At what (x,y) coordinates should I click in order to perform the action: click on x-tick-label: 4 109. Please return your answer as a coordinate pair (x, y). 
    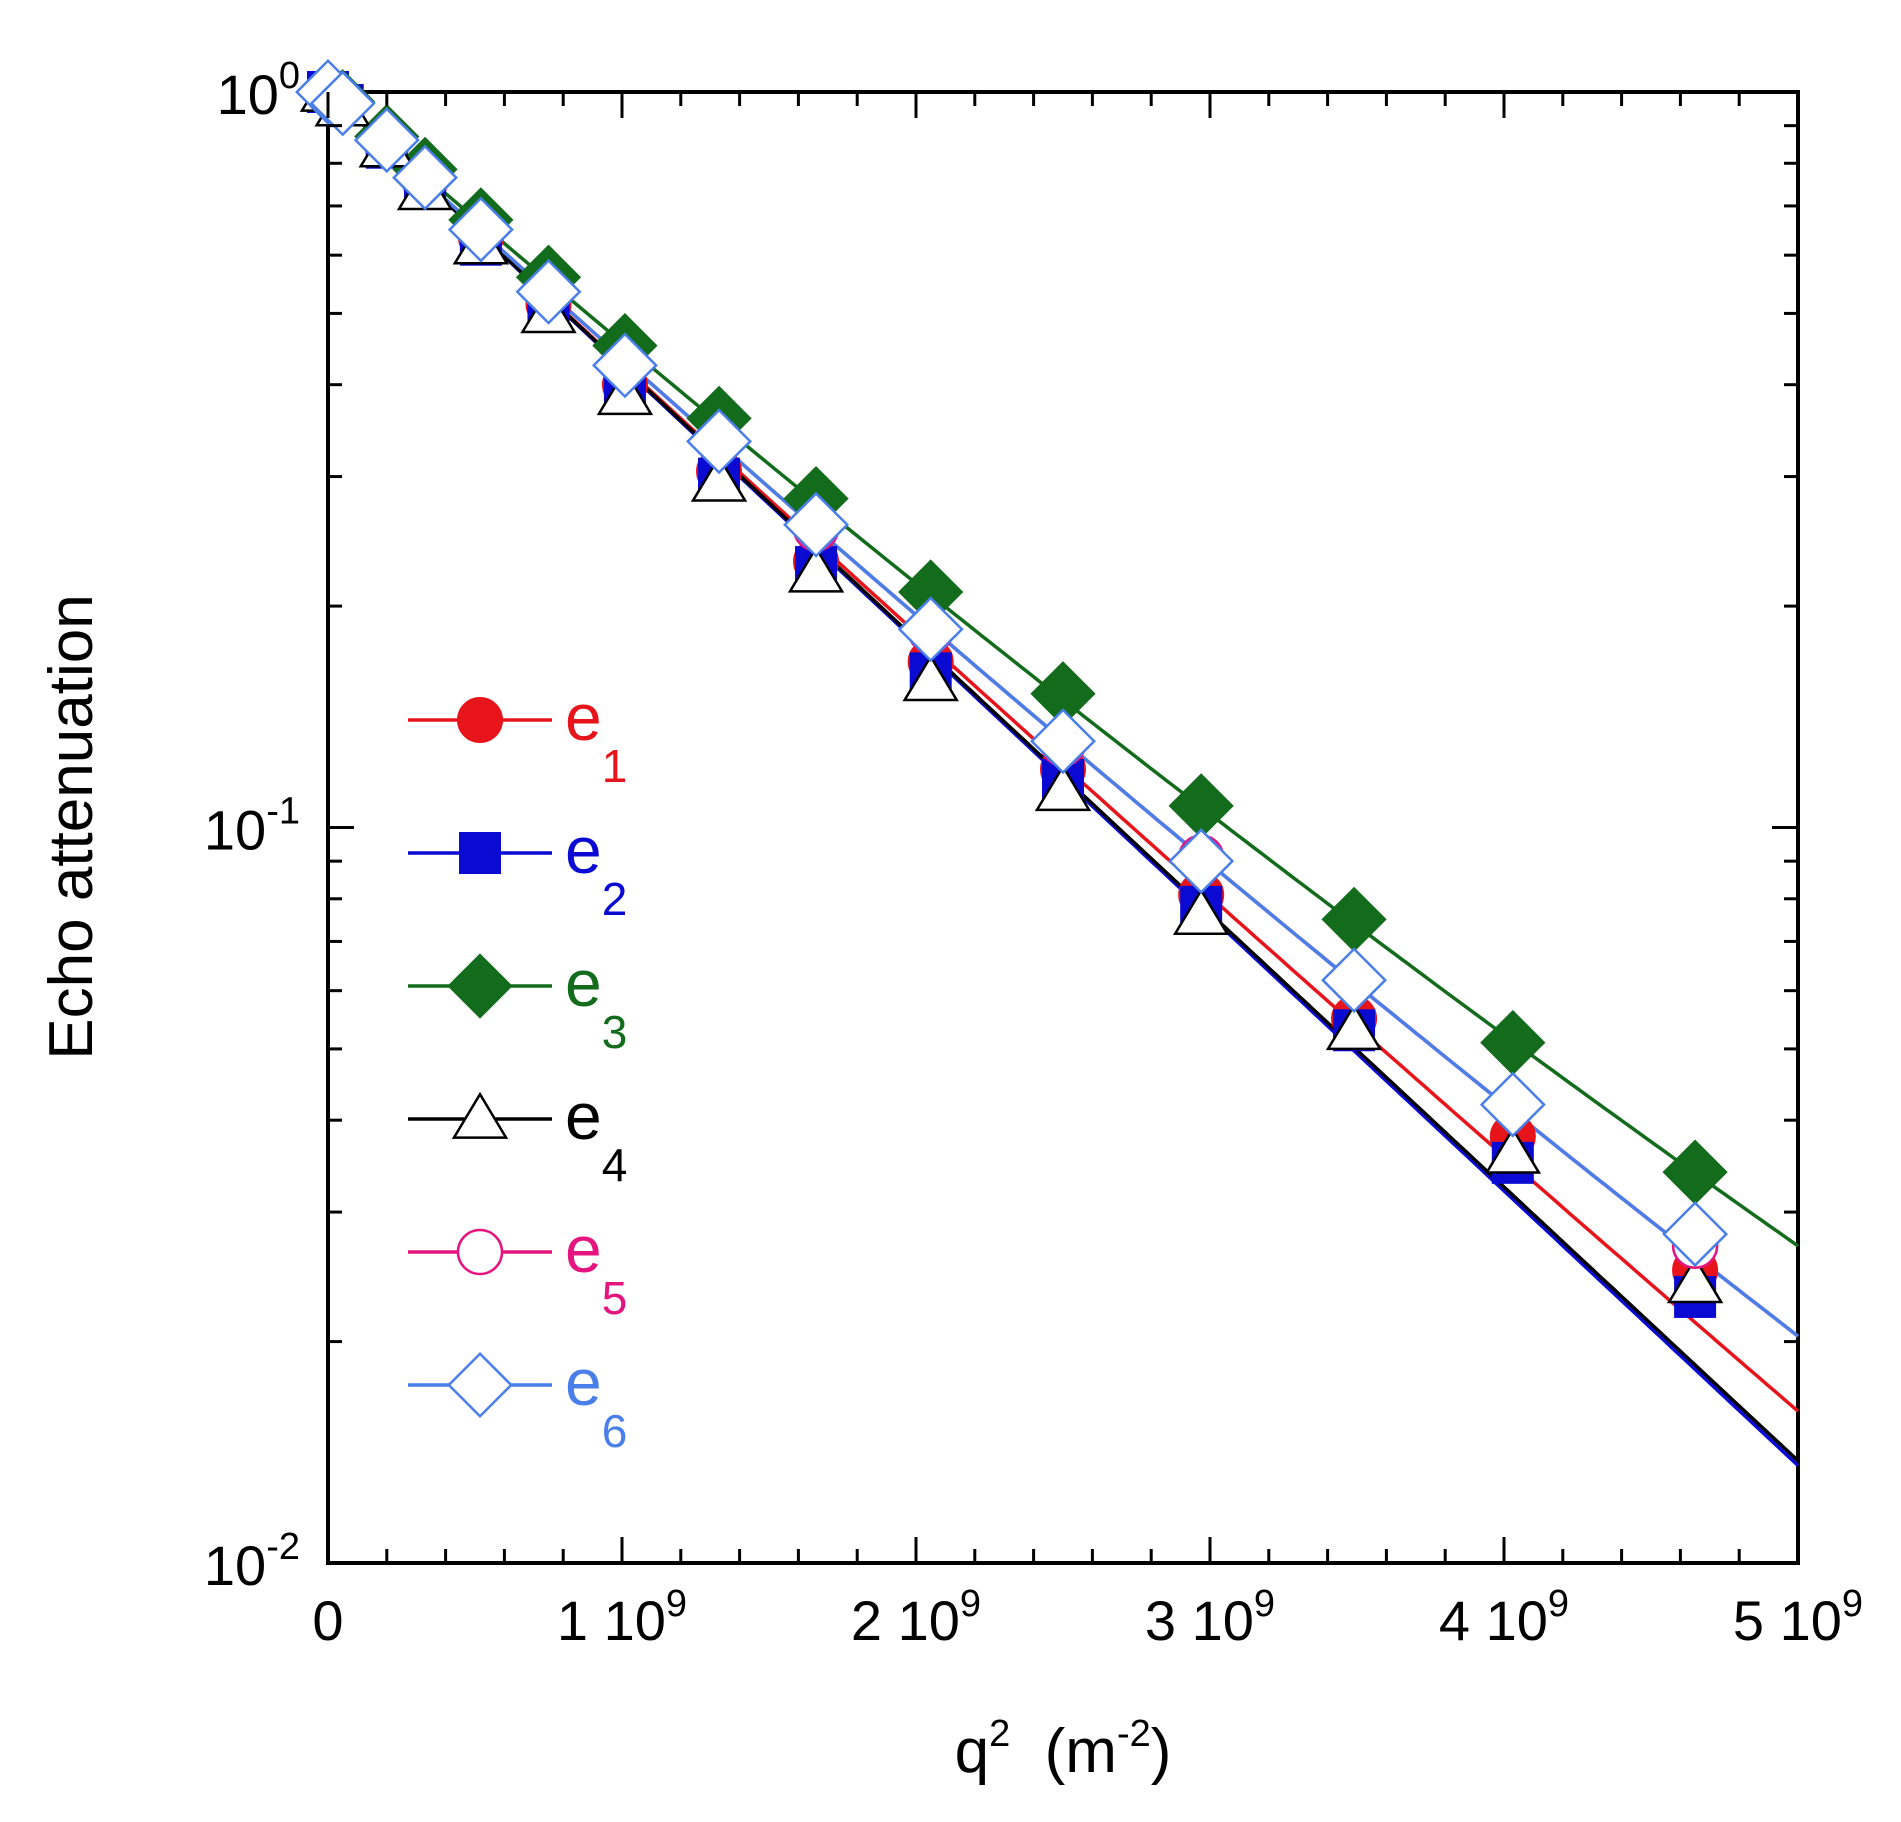
    Looking at the image, I should click on (1504, 1617).